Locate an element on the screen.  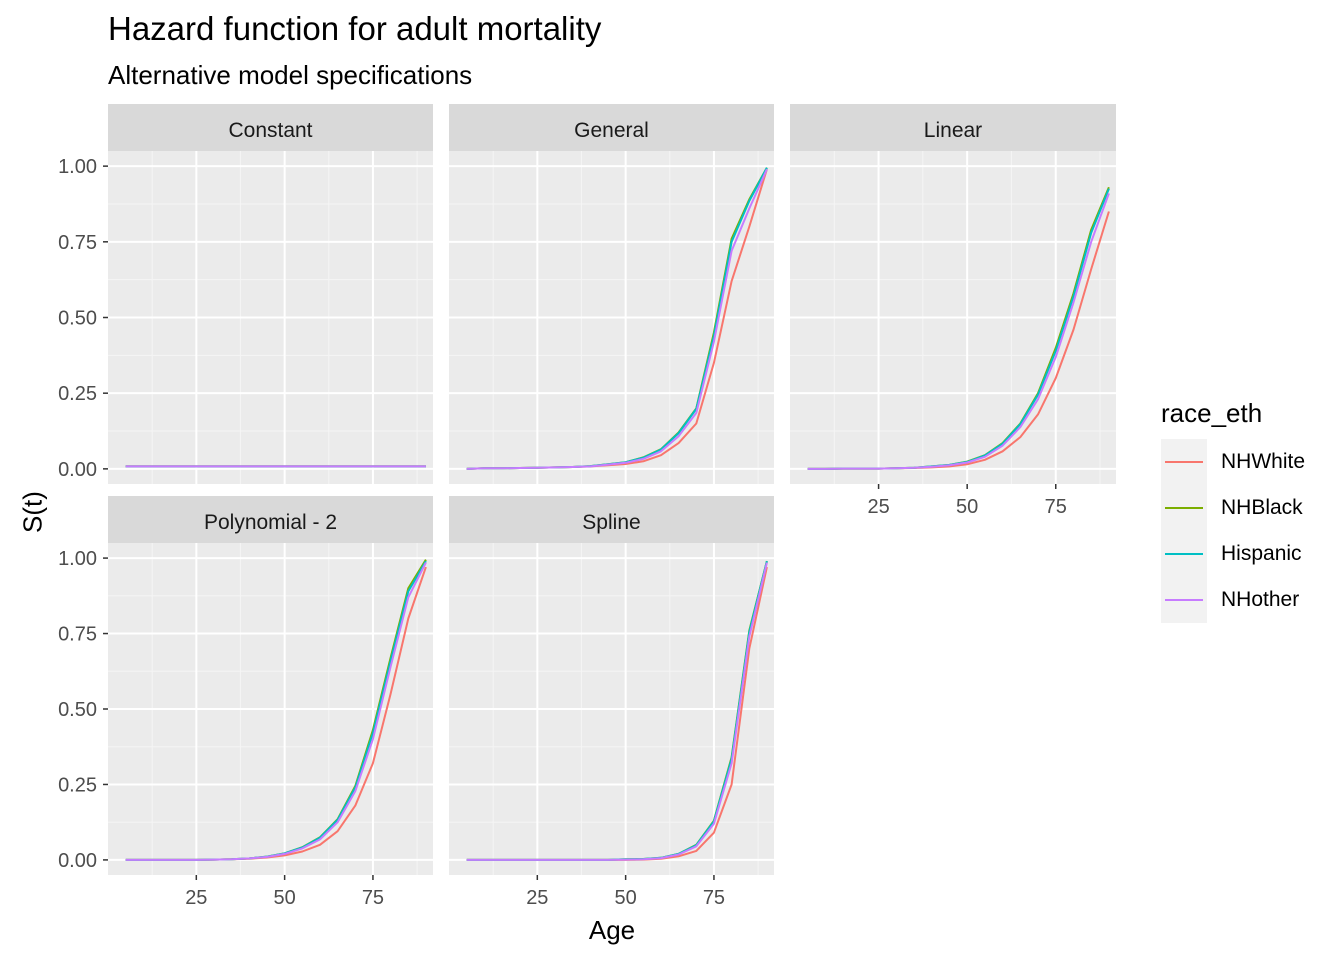
legend-title: race_eth is located at coordinates (1212, 413).